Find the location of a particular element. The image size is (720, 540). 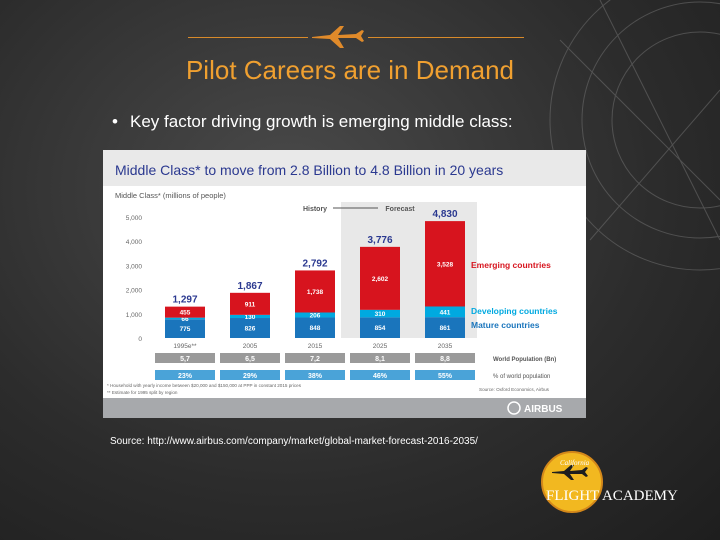

y-tick-label: 1,000 is located at coordinates (134, 315).